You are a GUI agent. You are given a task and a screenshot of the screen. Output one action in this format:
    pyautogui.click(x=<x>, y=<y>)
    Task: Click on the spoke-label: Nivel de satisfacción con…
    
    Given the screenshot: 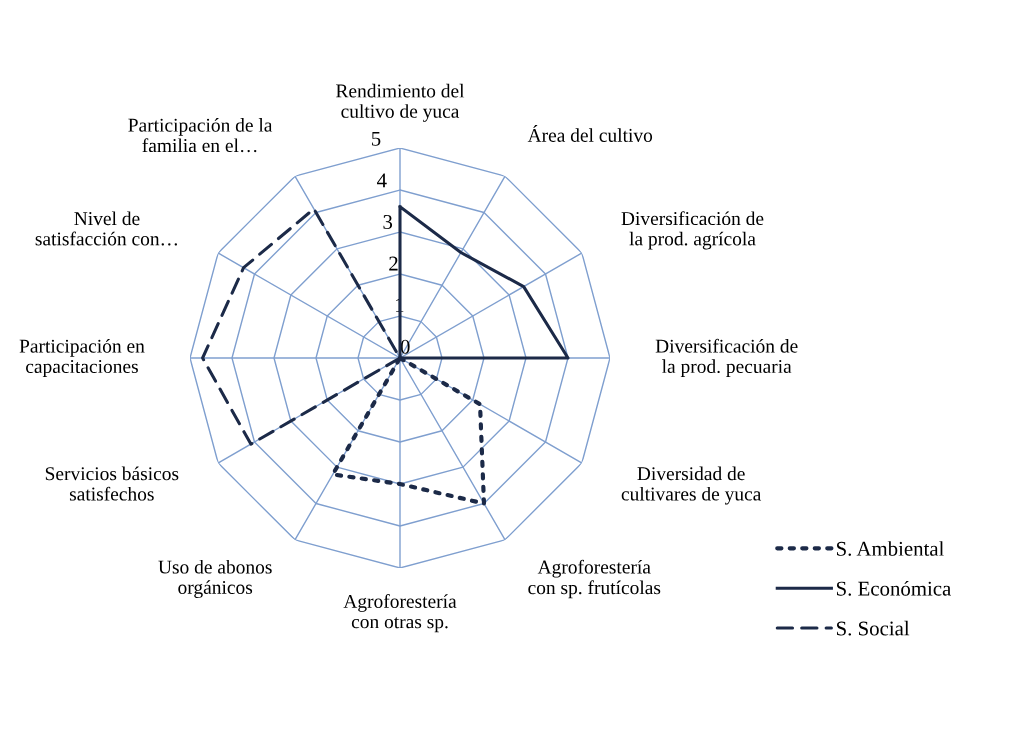 What is the action you would take?
    pyautogui.click(x=106, y=228)
    